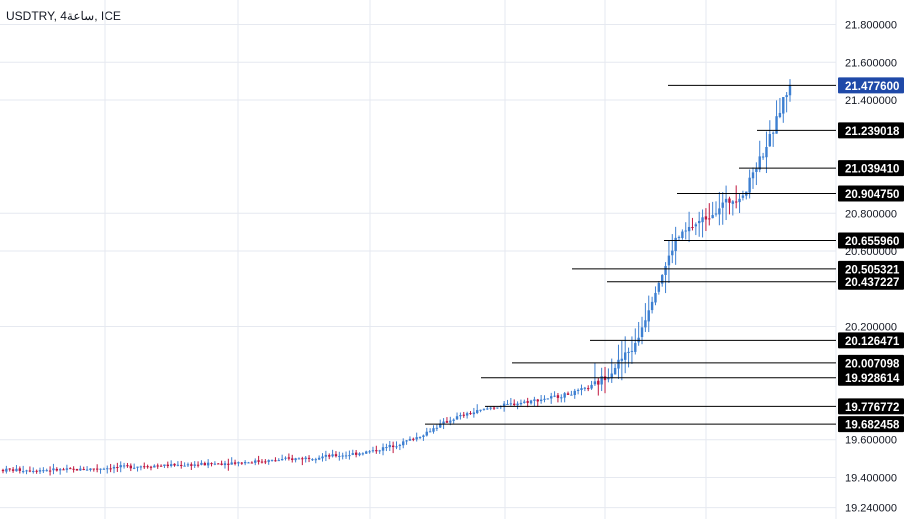 The image size is (918, 519). I want to click on level-label: 20.655960, so click(872, 242).